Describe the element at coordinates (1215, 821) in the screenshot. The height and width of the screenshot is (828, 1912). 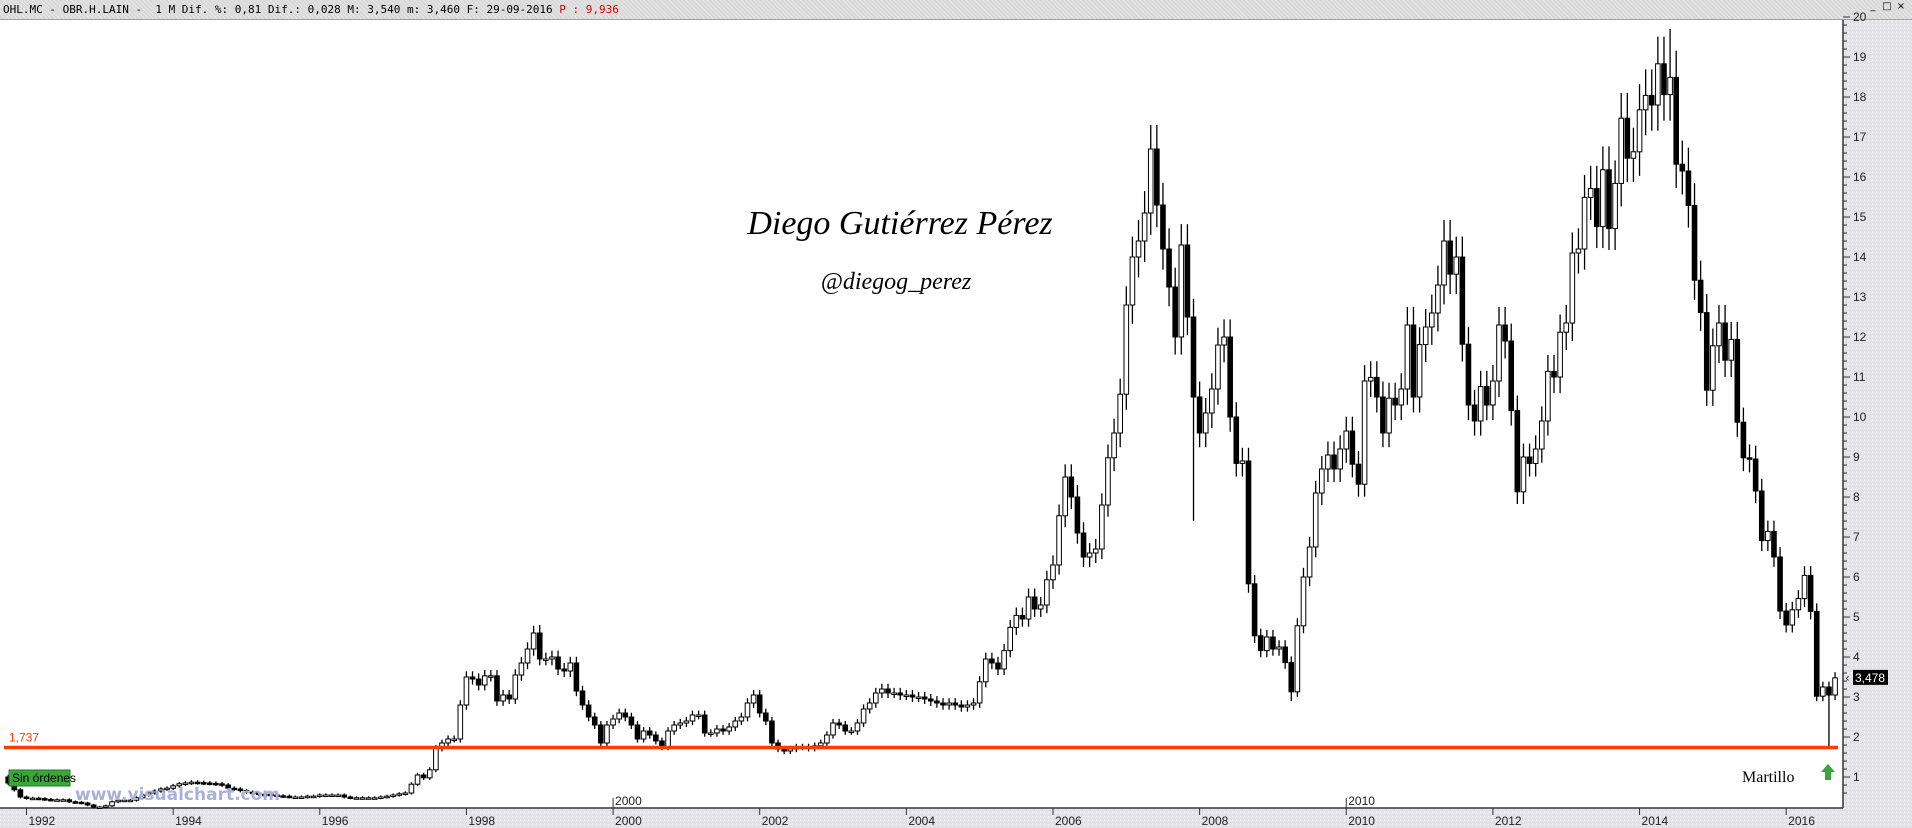
I see `x-tick-label: 2008` at that location.